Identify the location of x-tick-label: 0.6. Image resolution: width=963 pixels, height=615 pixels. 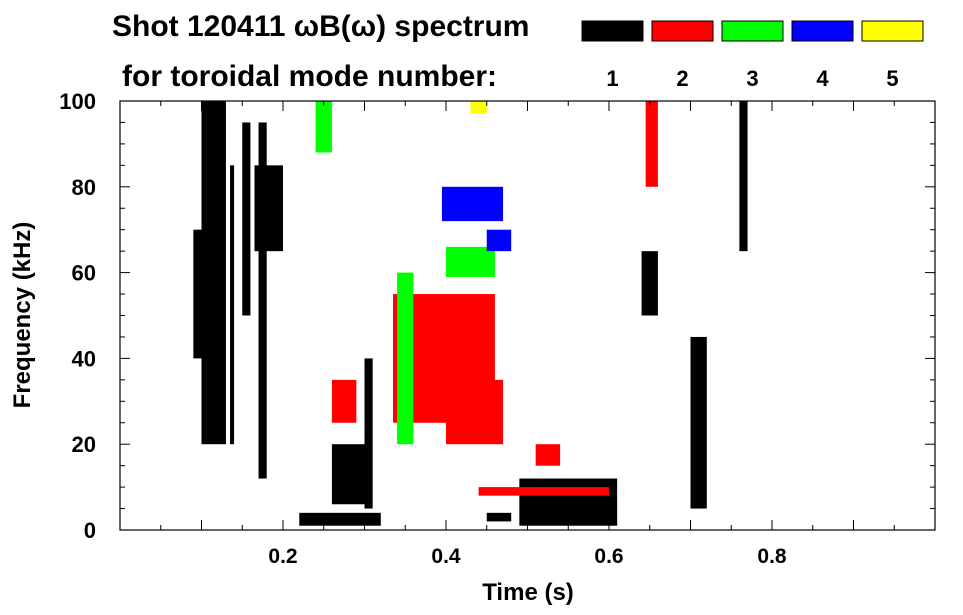
(608, 556).